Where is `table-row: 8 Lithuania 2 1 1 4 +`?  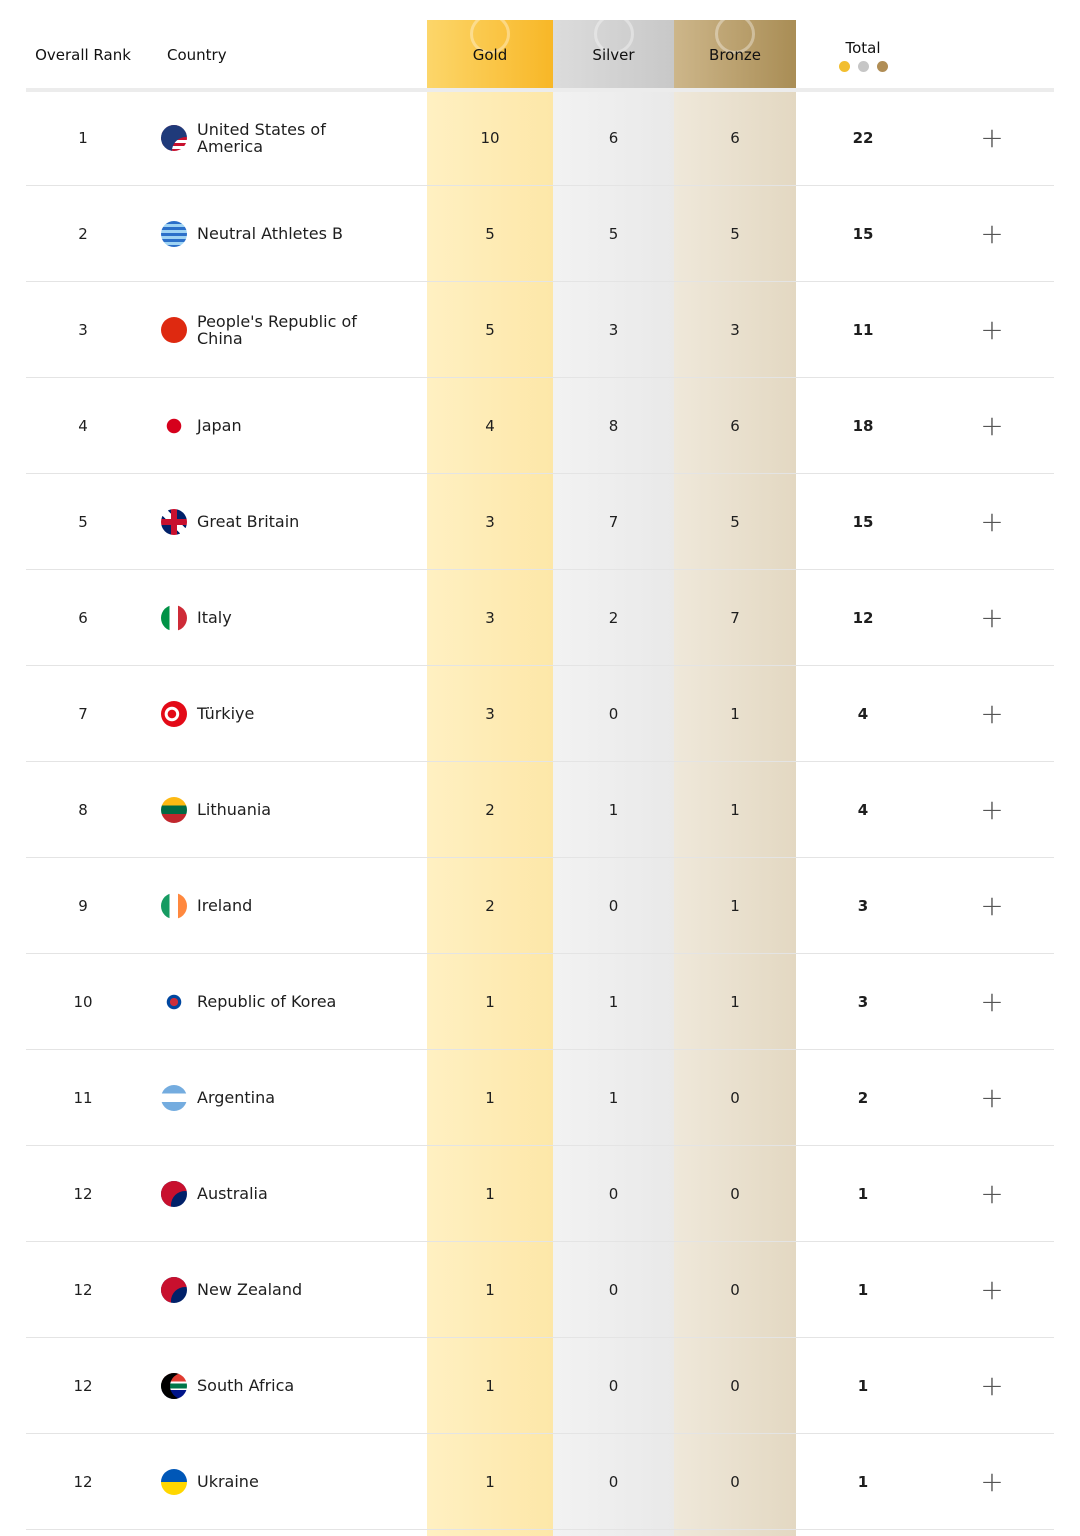
table-row: 8 Lithuania 2 1 1 4 + is located at coordinates (540, 810).